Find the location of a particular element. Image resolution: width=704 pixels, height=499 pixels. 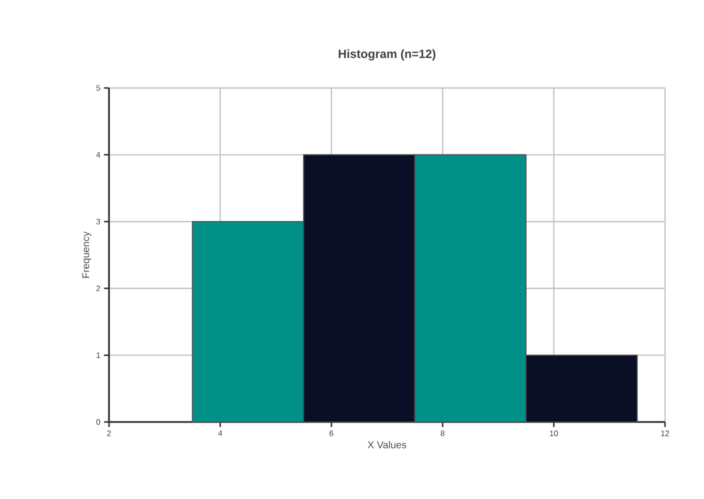

x-axis-title: X Values is located at coordinates (387, 444).